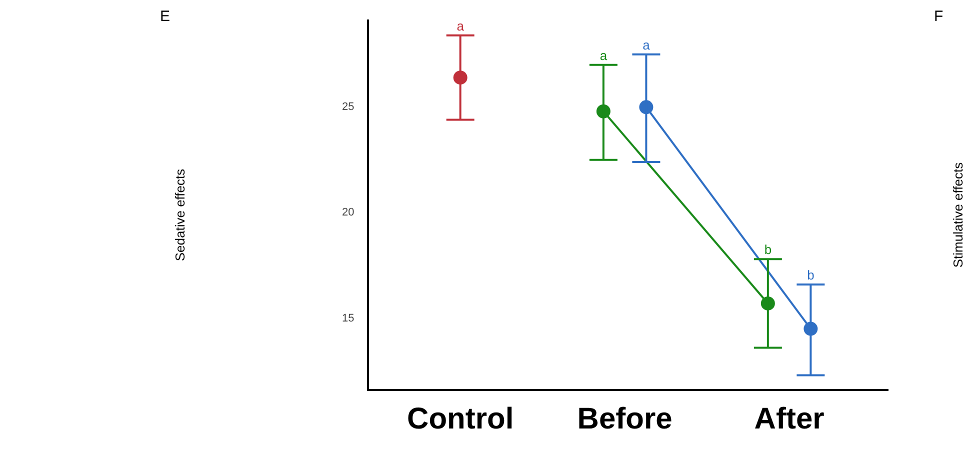 This screenshot has height=455, width=973. Describe the element at coordinates (348, 107) in the screenshot. I see `y-tick-label: 25` at that location.